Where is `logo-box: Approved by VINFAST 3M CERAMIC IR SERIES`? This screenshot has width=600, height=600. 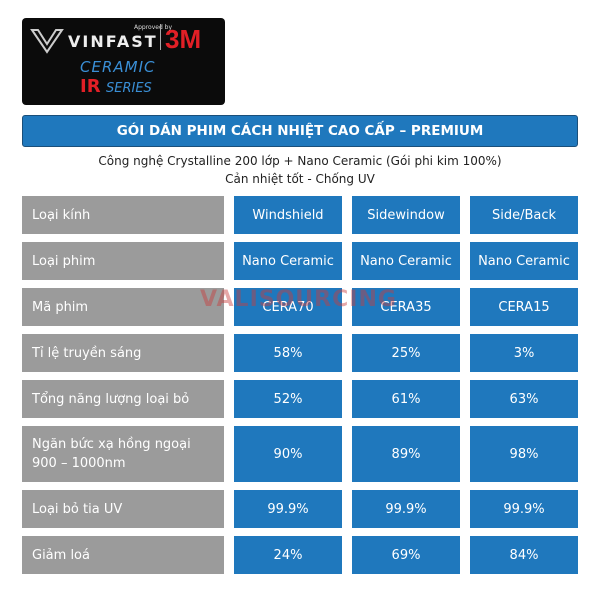
logo-box: Approved by VINFAST 3M CERAMIC IR SERIES is located at coordinates (123, 61).